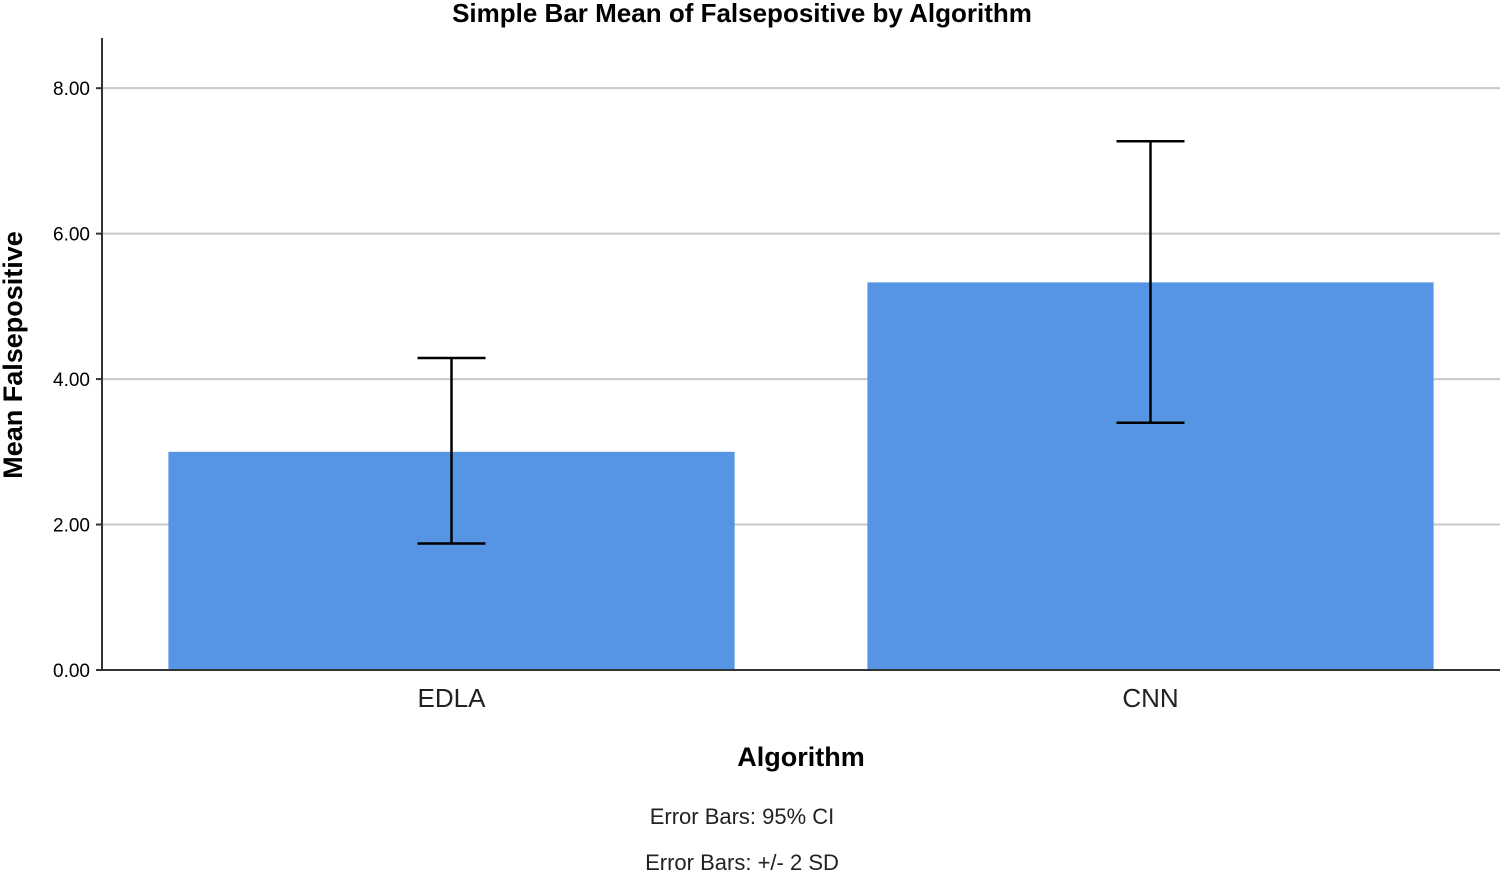  What do you see at coordinates (798, 698) in the screenshot?
I see `x-category-labels: EDLA CNN` at bounding box center [798, 698].